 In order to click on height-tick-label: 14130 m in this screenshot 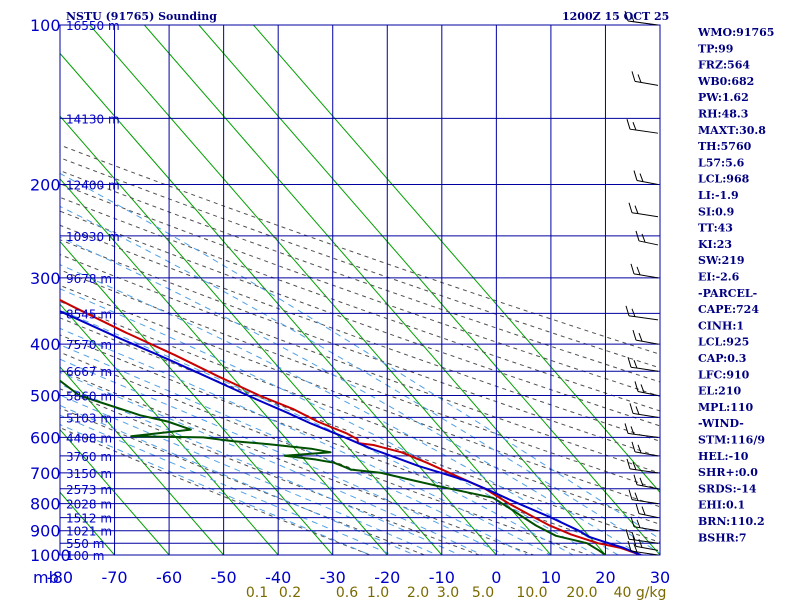, I will do `click(93, 119)`.